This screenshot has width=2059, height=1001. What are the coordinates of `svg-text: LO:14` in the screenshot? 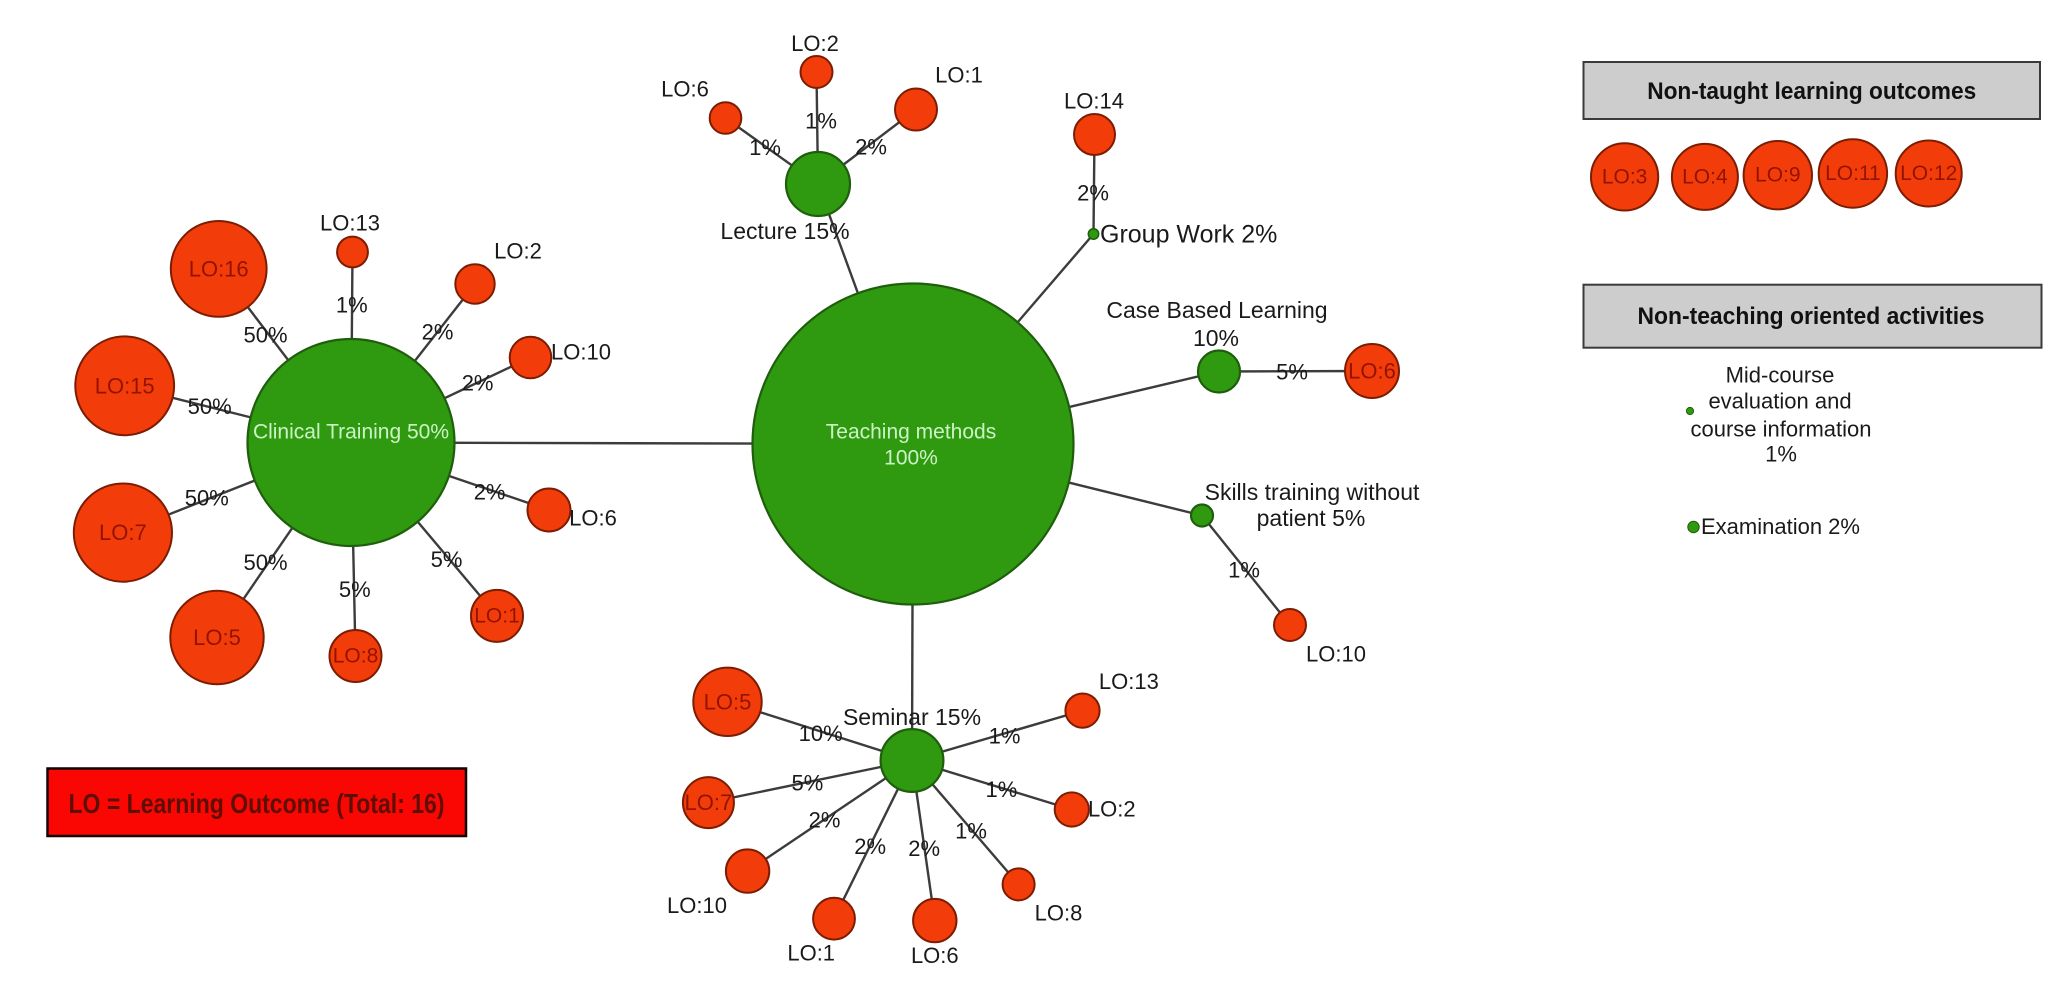 It's located at (1094, 101).